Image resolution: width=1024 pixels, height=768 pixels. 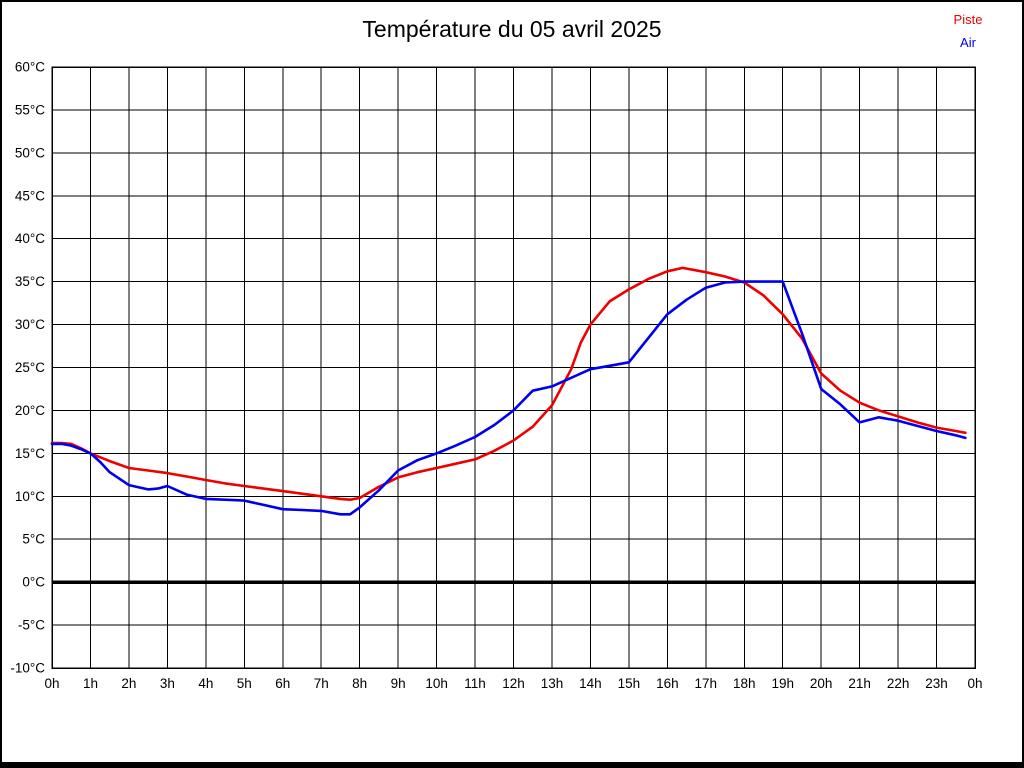 What do you see at coordinates (968, 19) in the screenshot?
I see `legend-item-piste: Piste` at bounding box center [968, 19].